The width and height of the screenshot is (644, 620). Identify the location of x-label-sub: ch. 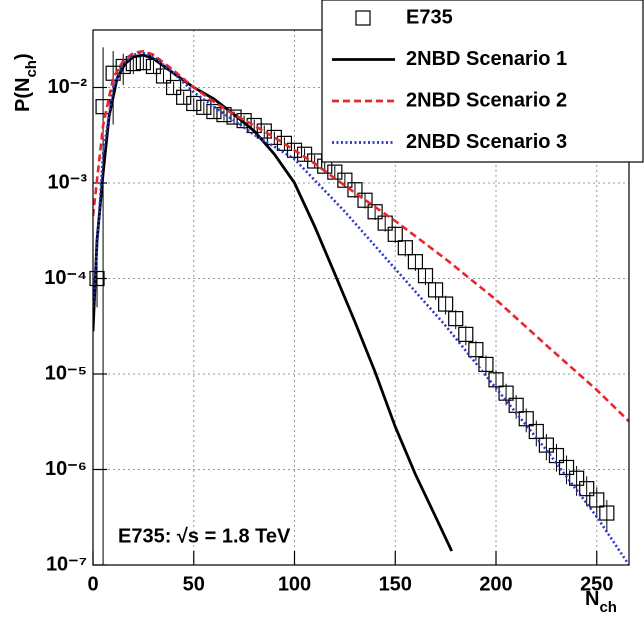
(608, 607).